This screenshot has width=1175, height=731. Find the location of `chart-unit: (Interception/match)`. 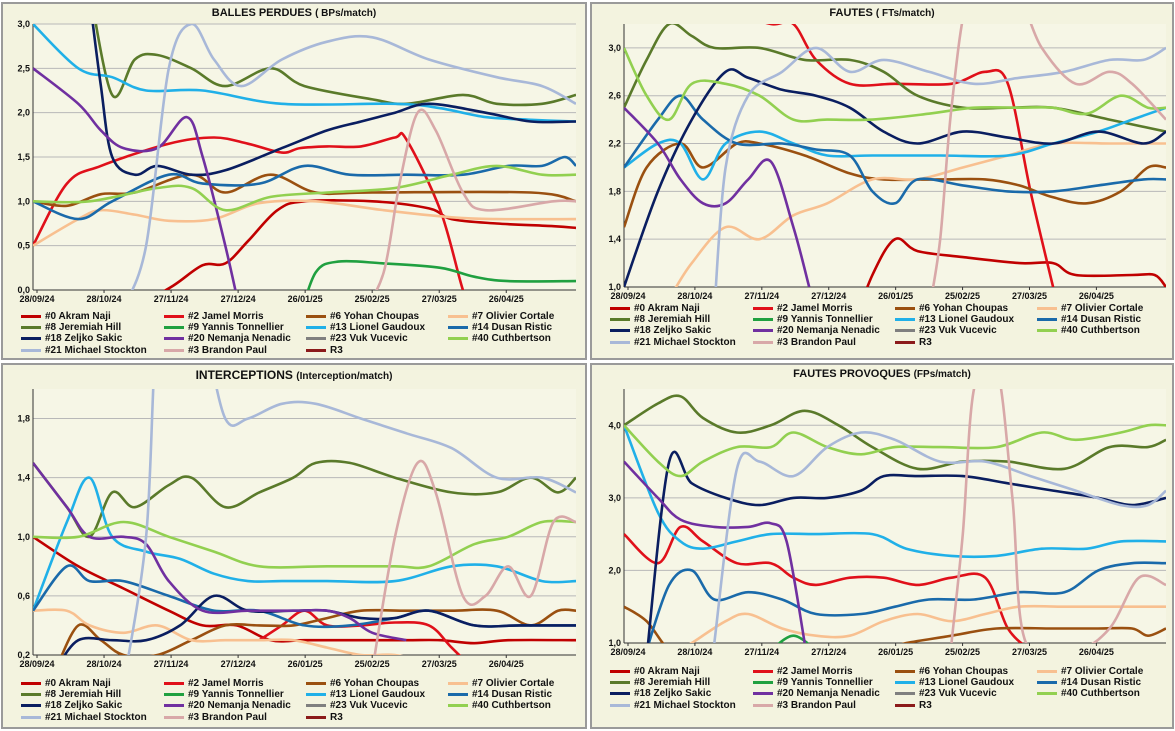

chart-unit: (Interception/match) is located at coordinates (344, 376).